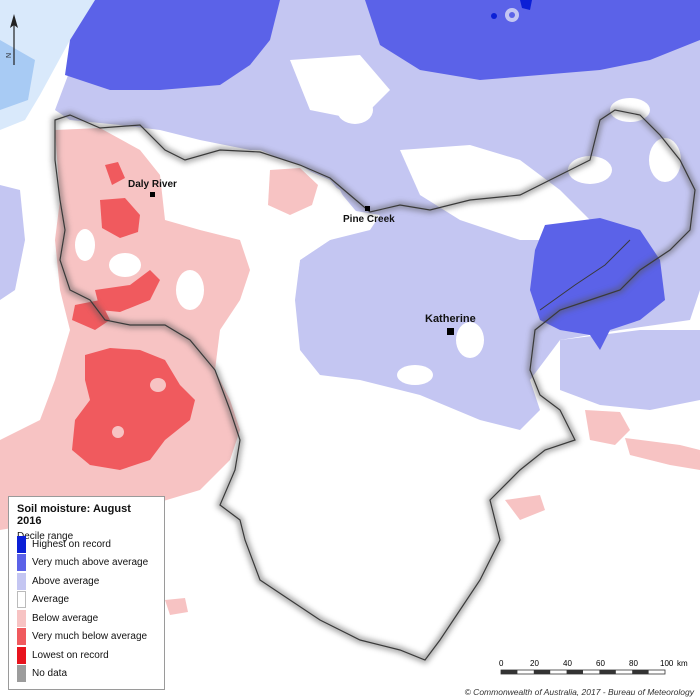  I want to click on legend-item: Above average, so click(58, 581).